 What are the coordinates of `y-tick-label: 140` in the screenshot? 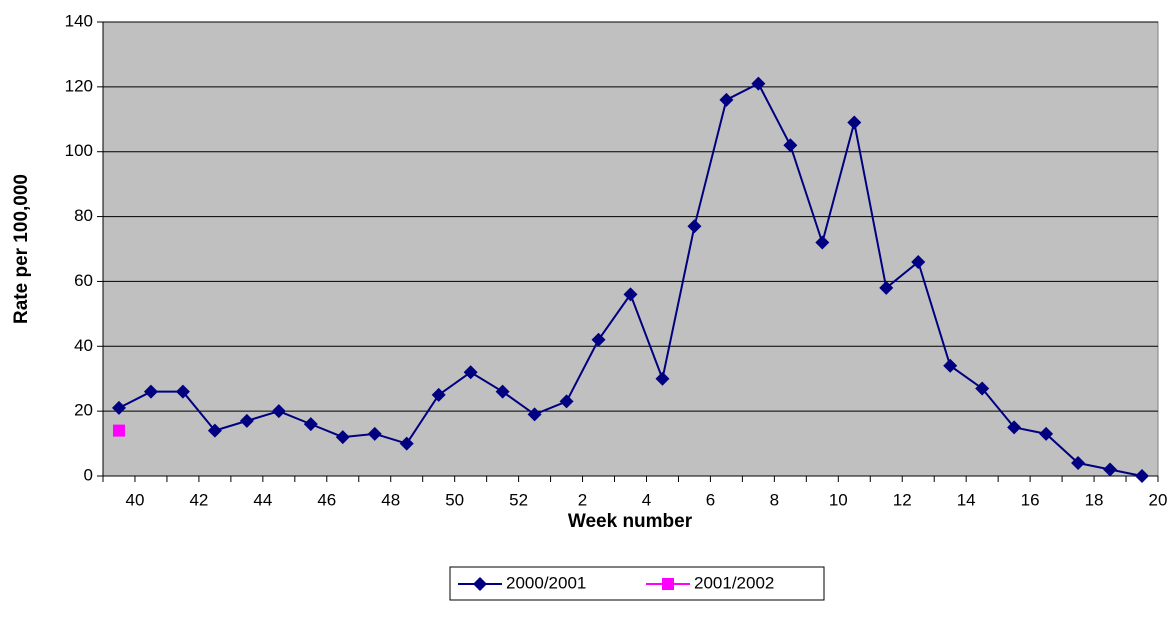 It's located at (79, 20).